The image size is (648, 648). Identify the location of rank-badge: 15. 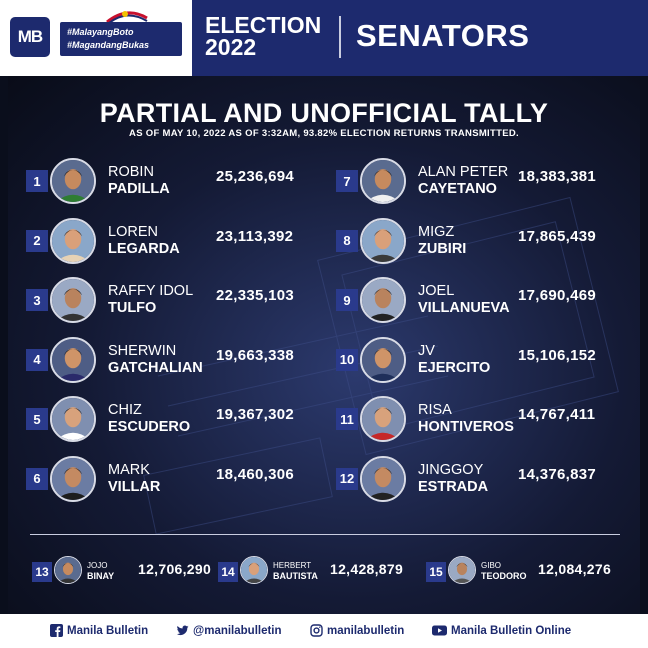
(436, 572).